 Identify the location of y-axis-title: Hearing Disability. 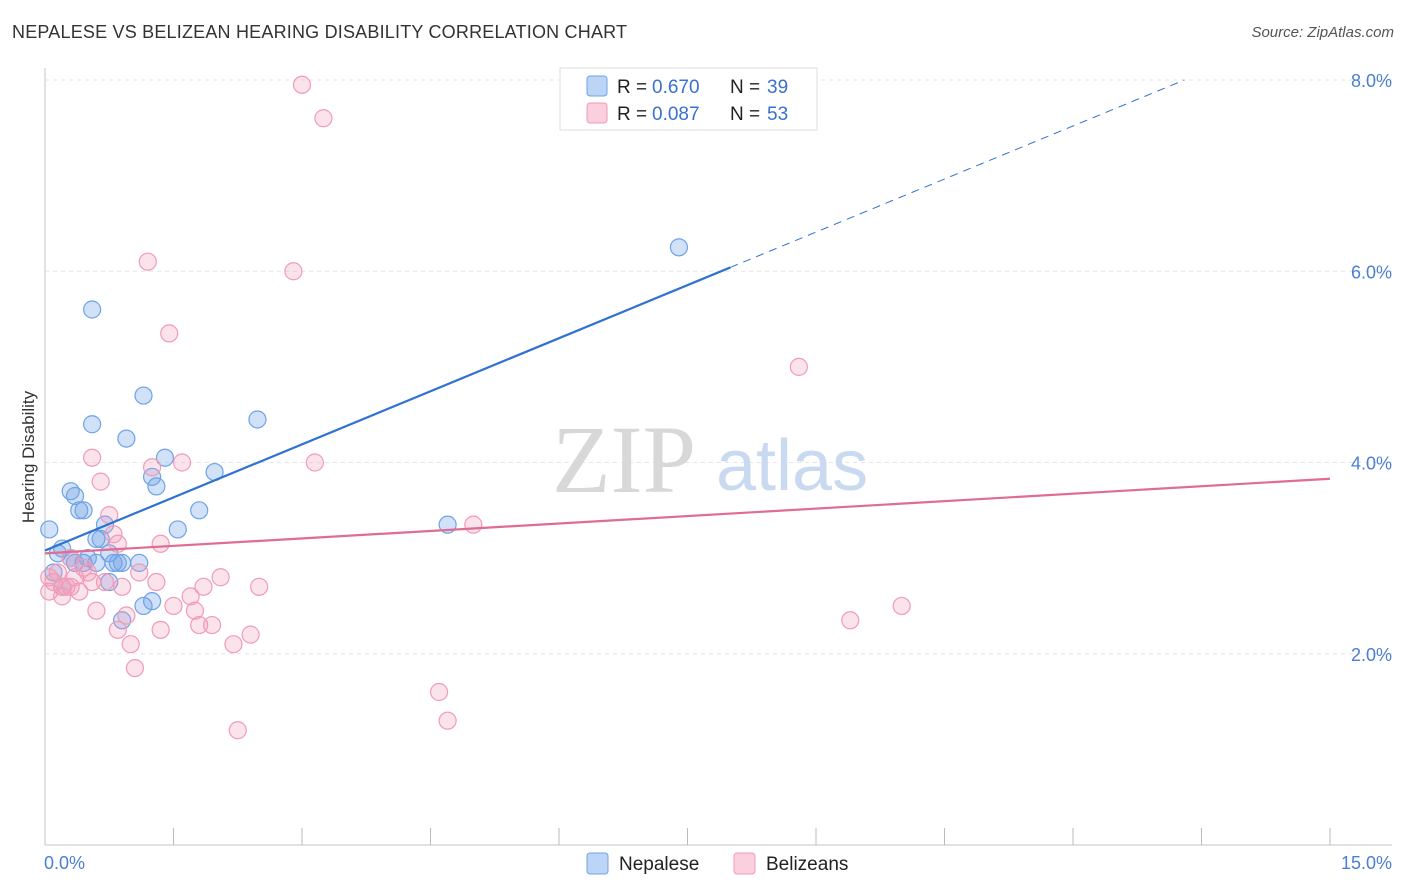
(28, 456).